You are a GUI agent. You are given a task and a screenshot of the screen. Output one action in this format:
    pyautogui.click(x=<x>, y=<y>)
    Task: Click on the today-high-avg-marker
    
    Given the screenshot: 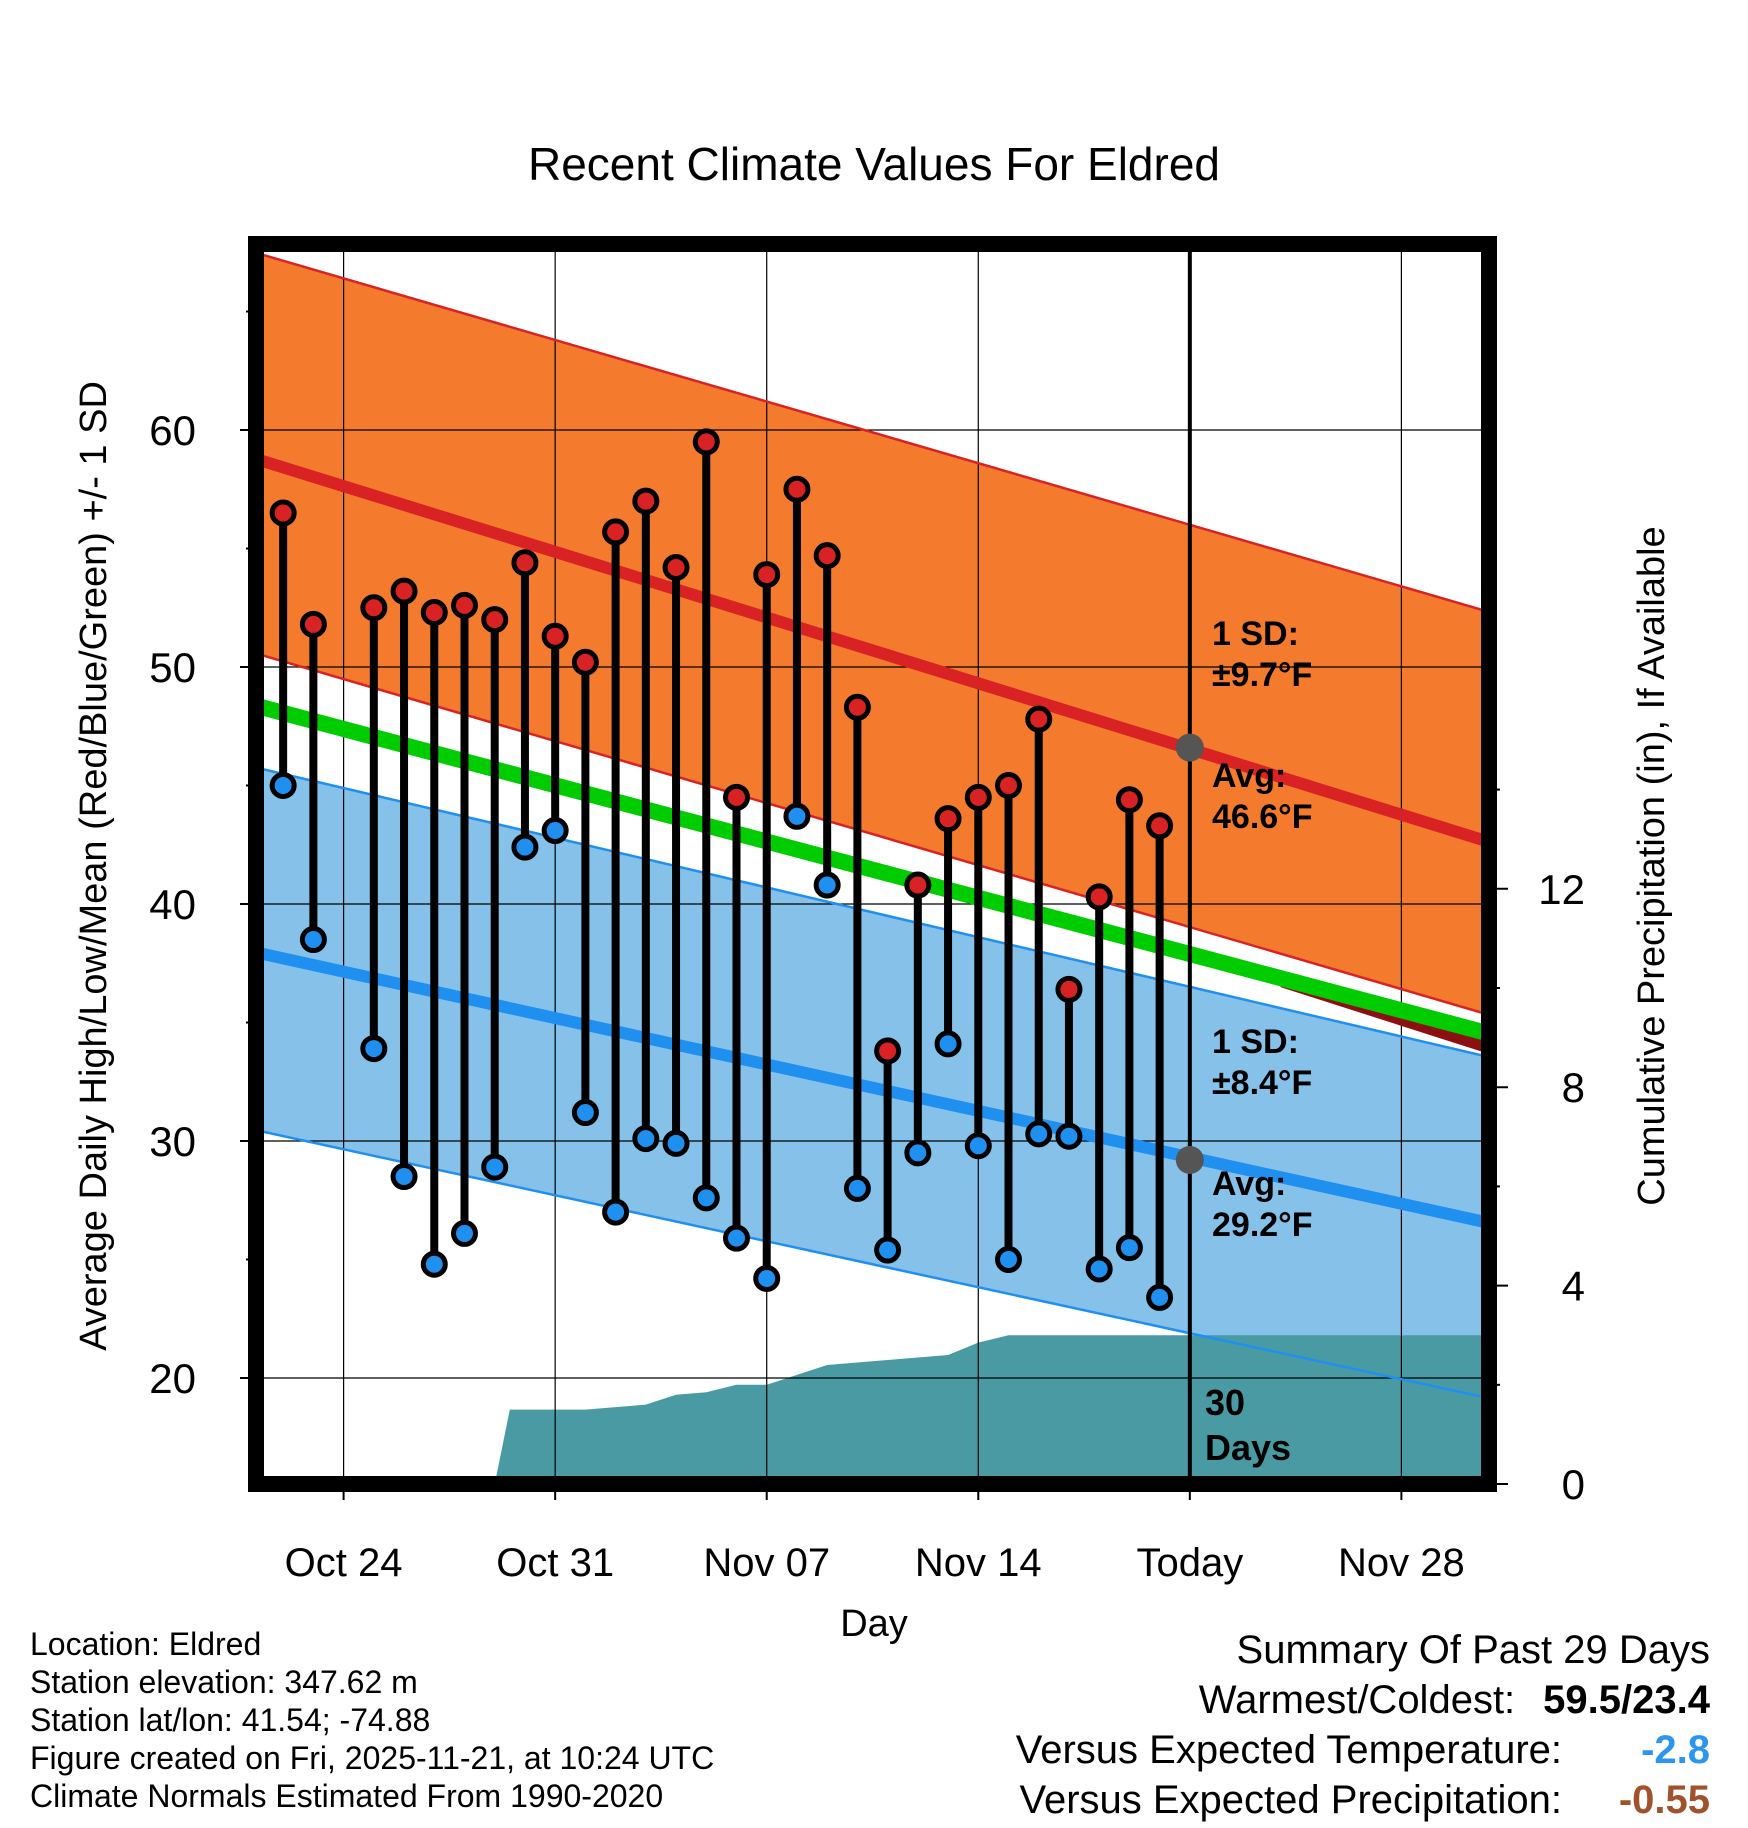 What is the action you would take?
    pyautogui.click(x=1189, y=747)
    